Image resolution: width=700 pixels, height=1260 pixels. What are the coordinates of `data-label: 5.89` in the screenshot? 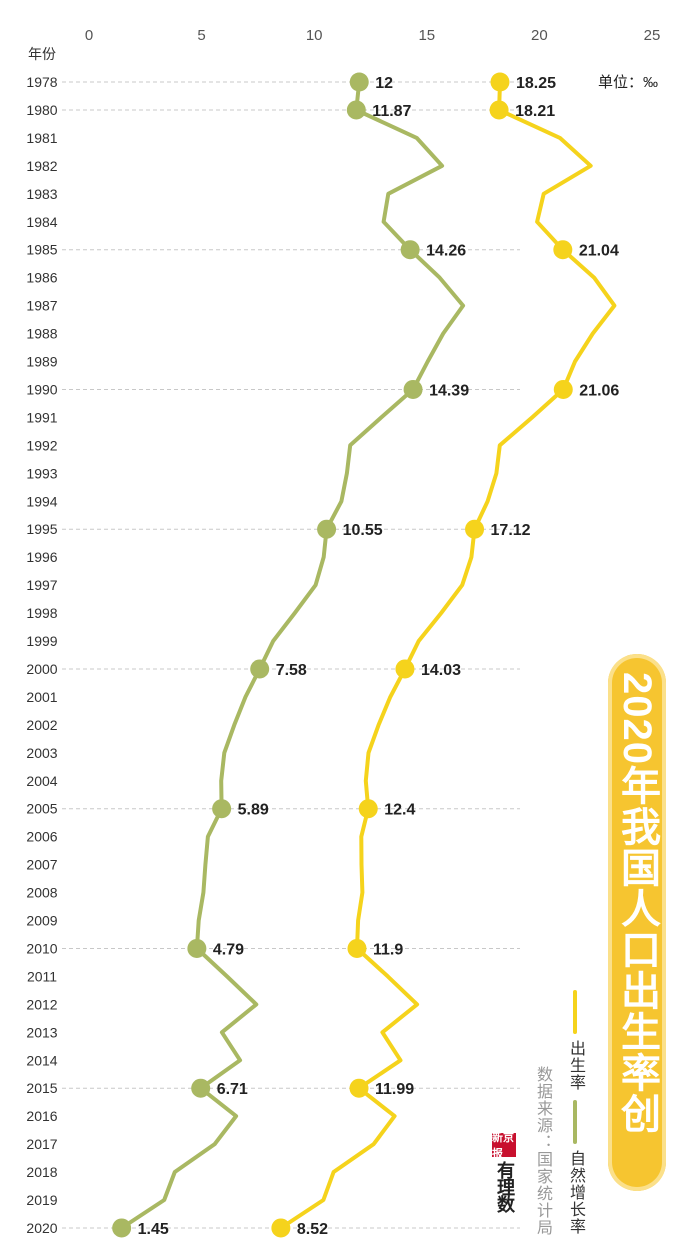 It's located at (253, 810).